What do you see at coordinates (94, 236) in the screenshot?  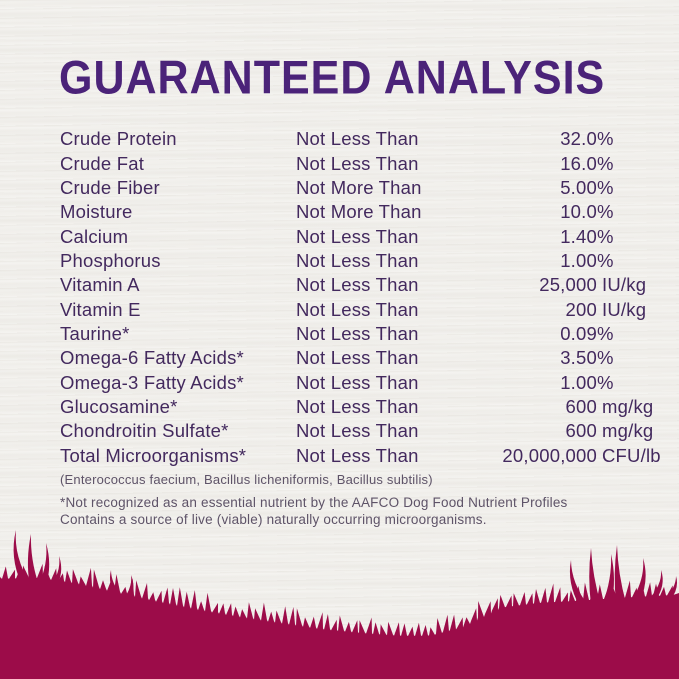 I see `nutrient-name: Calcium` at bounding box center [94, 236].